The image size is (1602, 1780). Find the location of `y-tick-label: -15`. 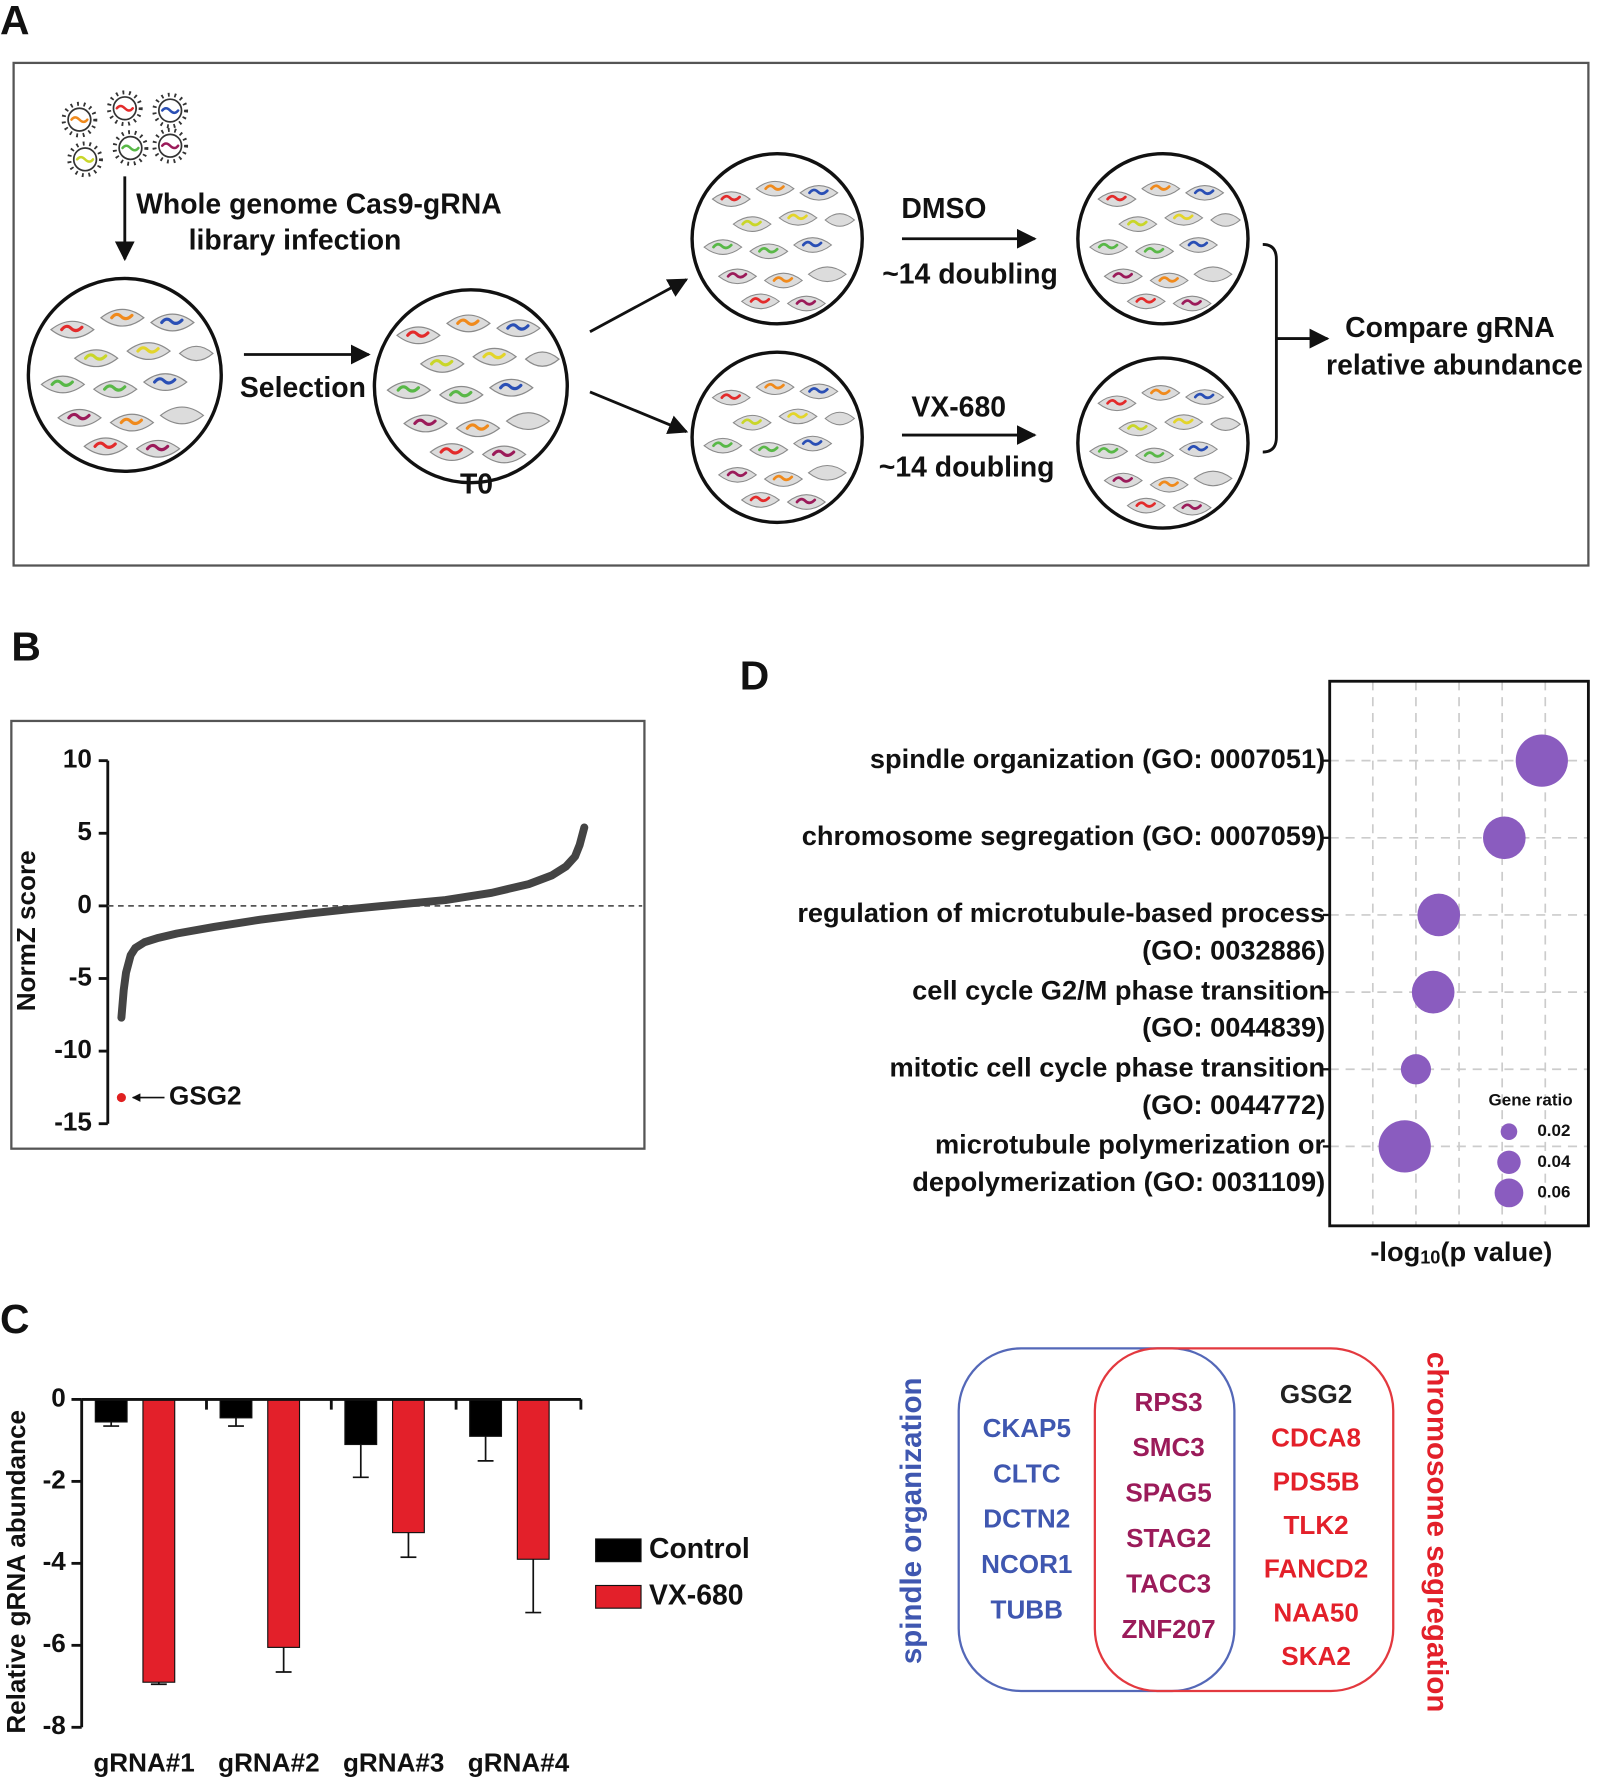

y-tick-label: -15 is located at coordinates (73, 1122).